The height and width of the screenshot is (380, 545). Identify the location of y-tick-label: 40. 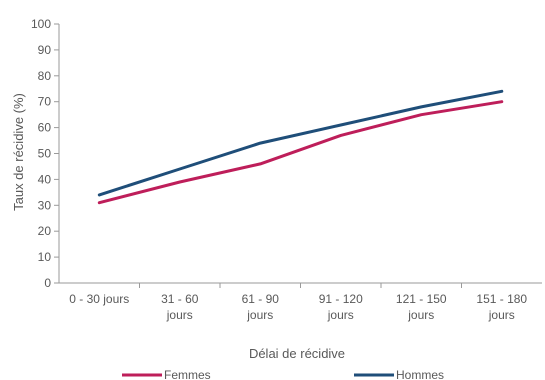
(45, 179).